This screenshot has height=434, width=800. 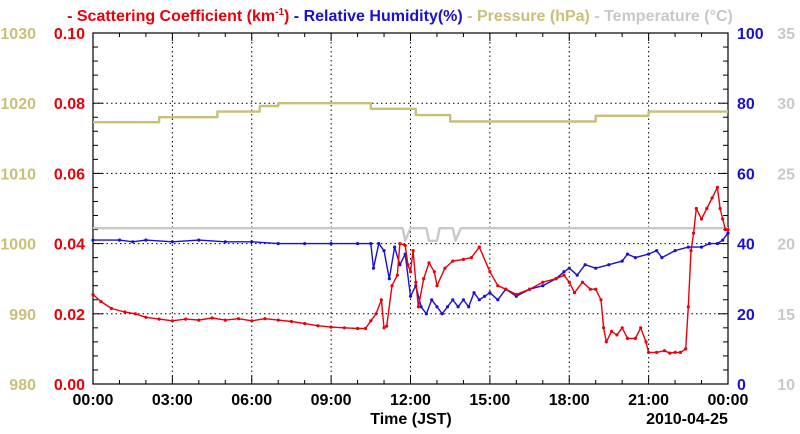 I want to click on temperature-tick-label: 15, so click(x=786, y=315).